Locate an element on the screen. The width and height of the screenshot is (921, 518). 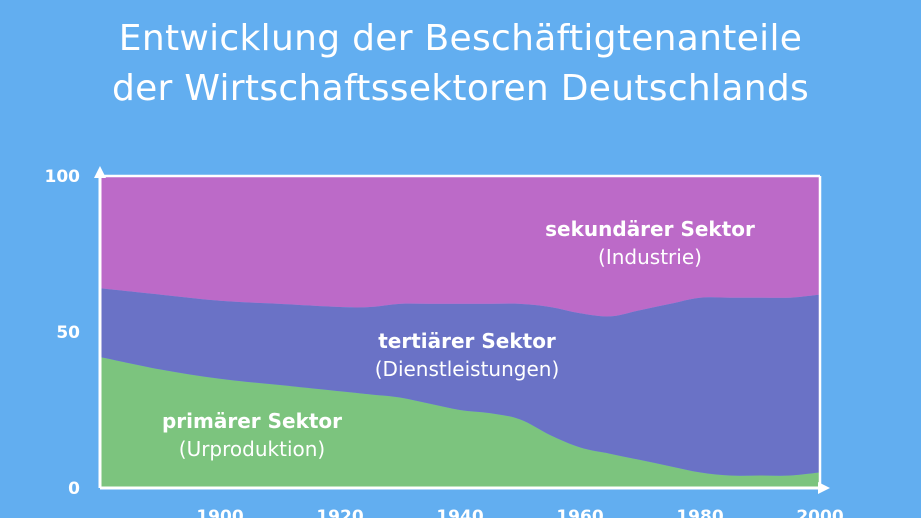
y-axis-arrow is located at coordinates (100, 172).